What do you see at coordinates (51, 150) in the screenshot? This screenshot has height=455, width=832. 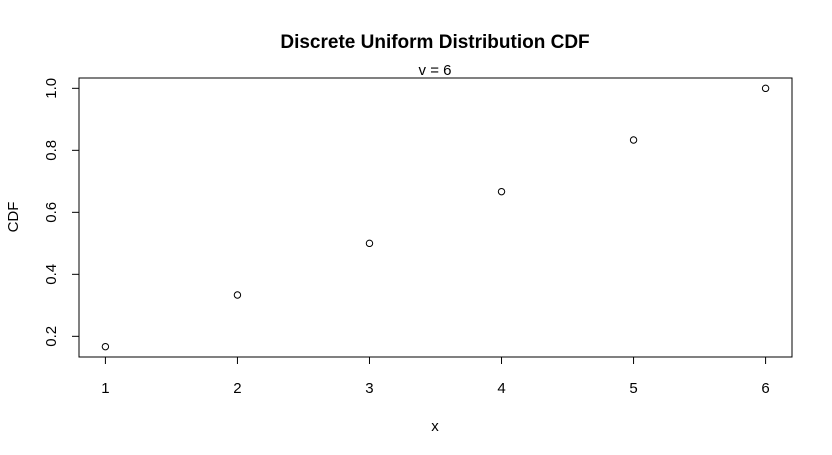 I see `y-tick-label: 0.8` at bounding box center [51, 150].